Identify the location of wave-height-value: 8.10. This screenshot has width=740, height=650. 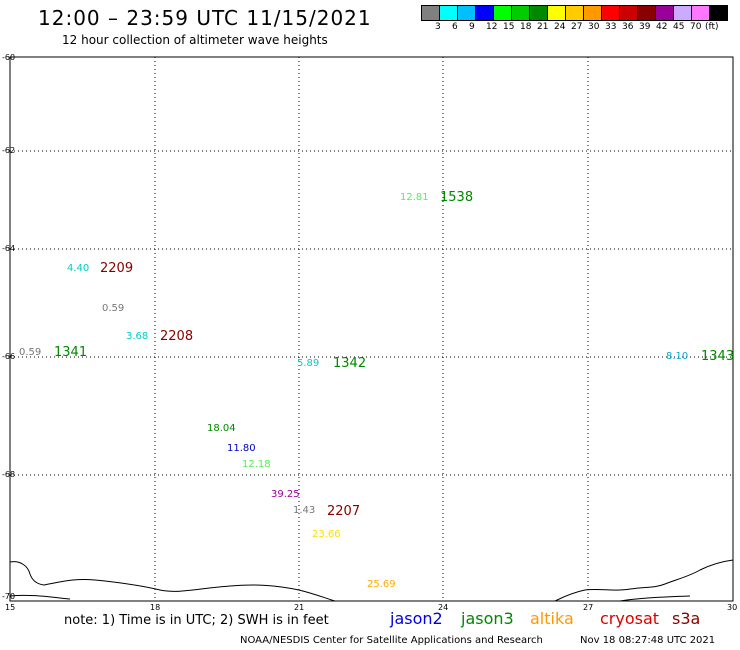
(677, 356).